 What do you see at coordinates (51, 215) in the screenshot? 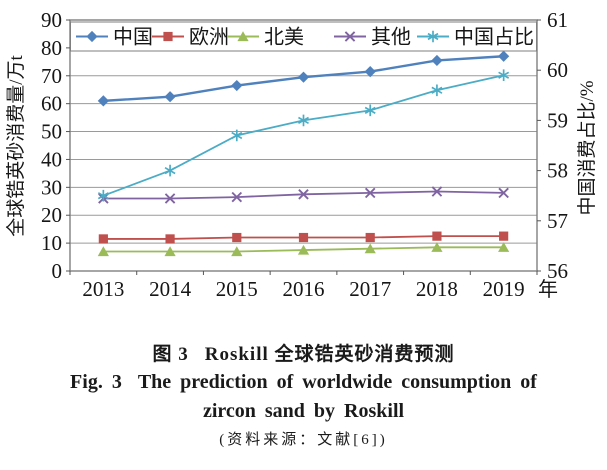
I see `left-axis-tick-label: 20` at bounding box center [51, 215].